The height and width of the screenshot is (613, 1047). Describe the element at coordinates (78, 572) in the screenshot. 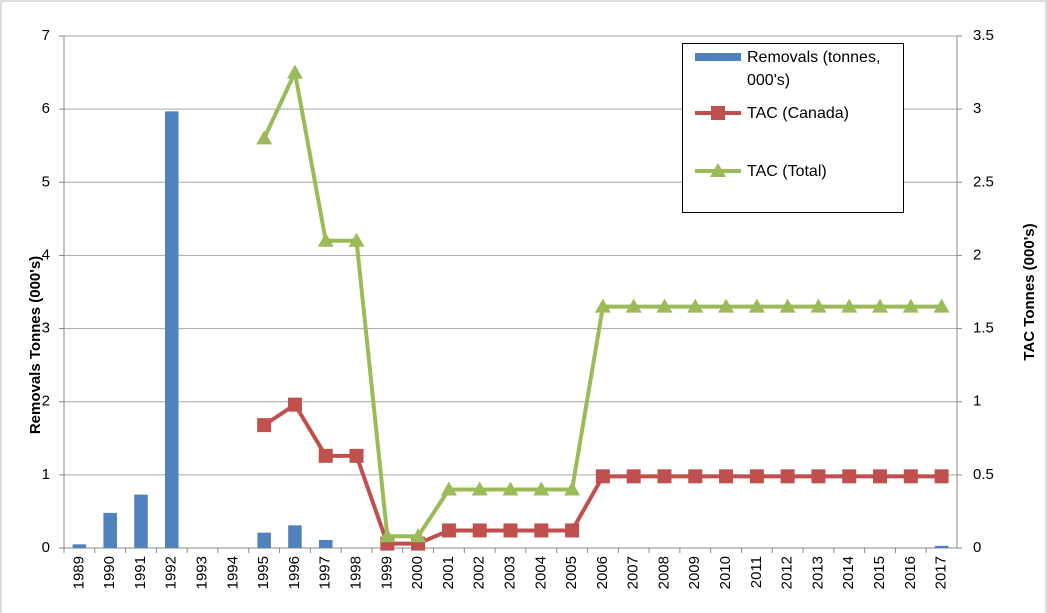

I see `x-tick-label: 1989` at that location.